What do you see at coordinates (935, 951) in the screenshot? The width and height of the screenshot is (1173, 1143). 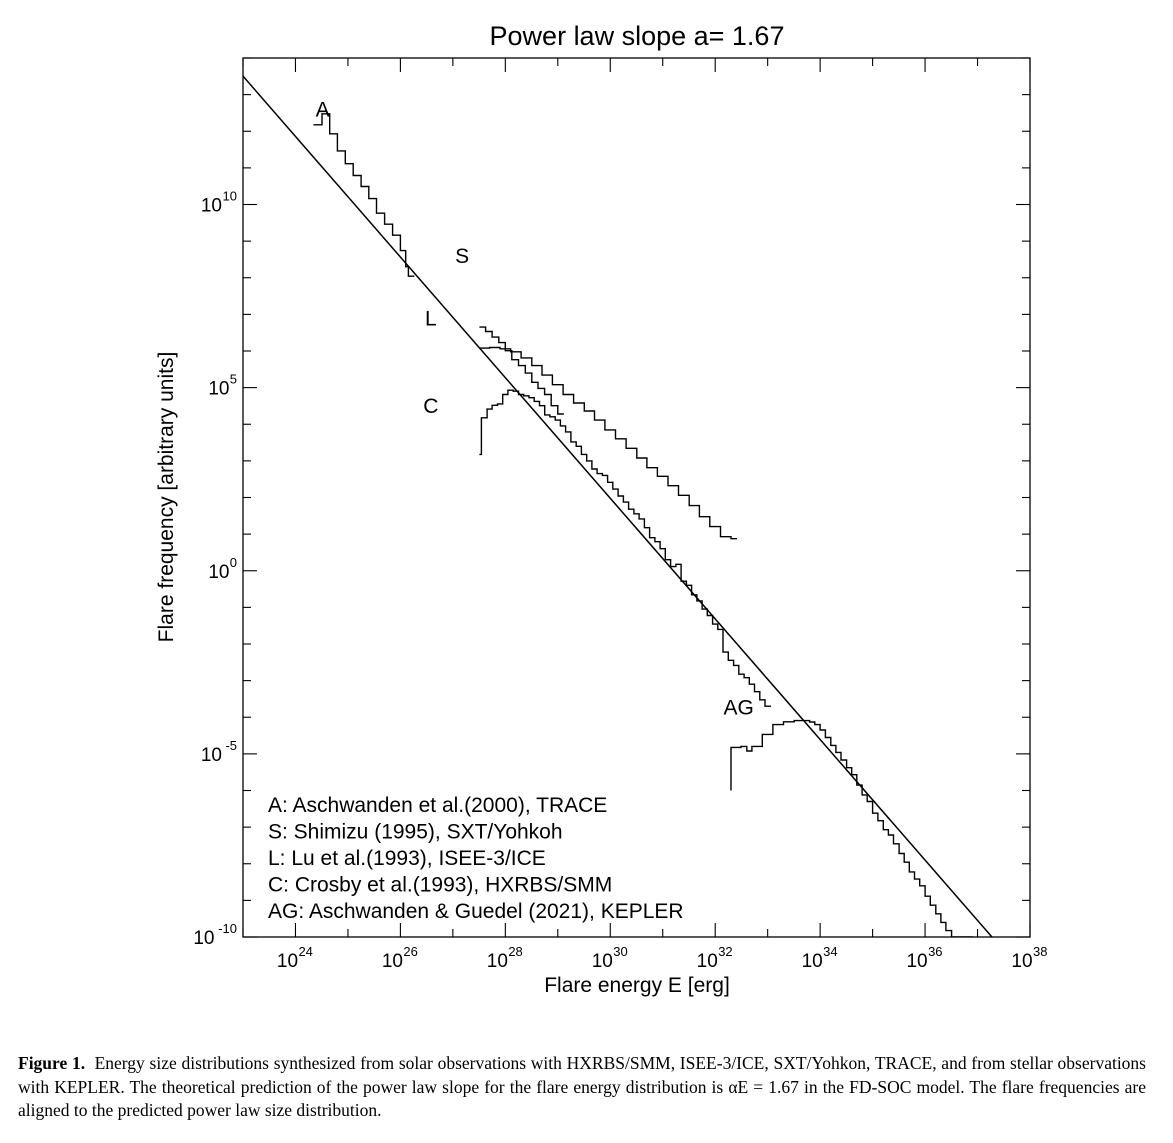 I see `x-tick-exponent: 36` at bounding box center [935, 951].